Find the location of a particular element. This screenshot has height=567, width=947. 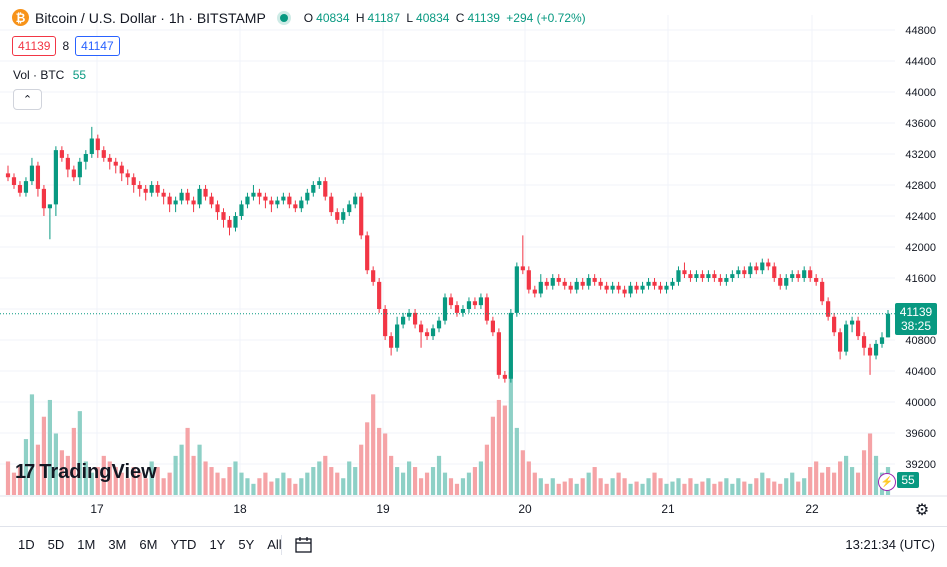

range-1y-button: 1Y is located at coordinates (217, 544).